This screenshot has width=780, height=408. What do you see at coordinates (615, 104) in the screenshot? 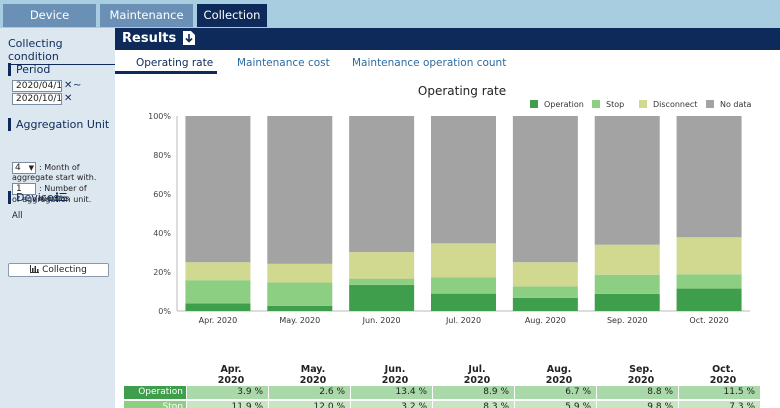
I see `legend-label: Stop` at bounding box center [615, 104].